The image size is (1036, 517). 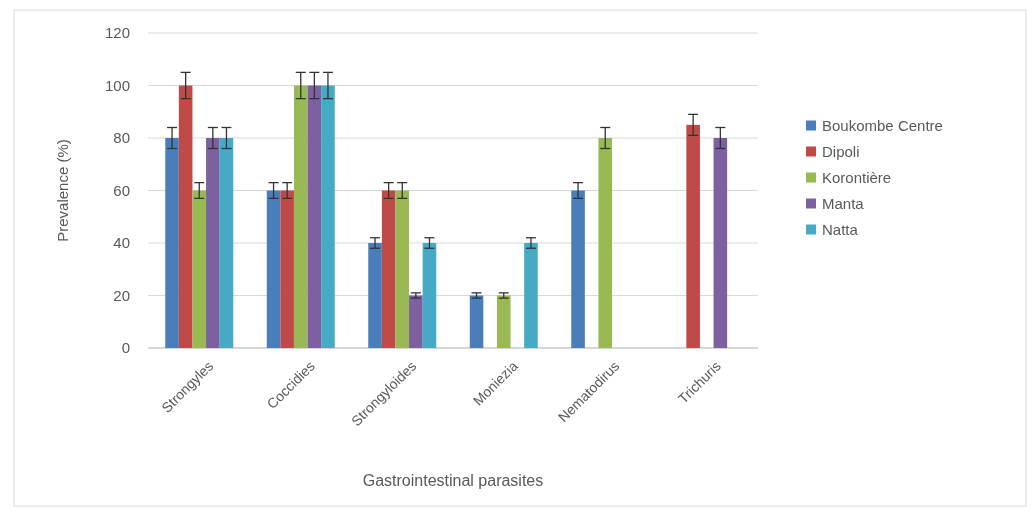 What do you see at coordinates (125, 348) in the screenshot?
I see `y-tick-label: 0` at bounding box center [125, 348].